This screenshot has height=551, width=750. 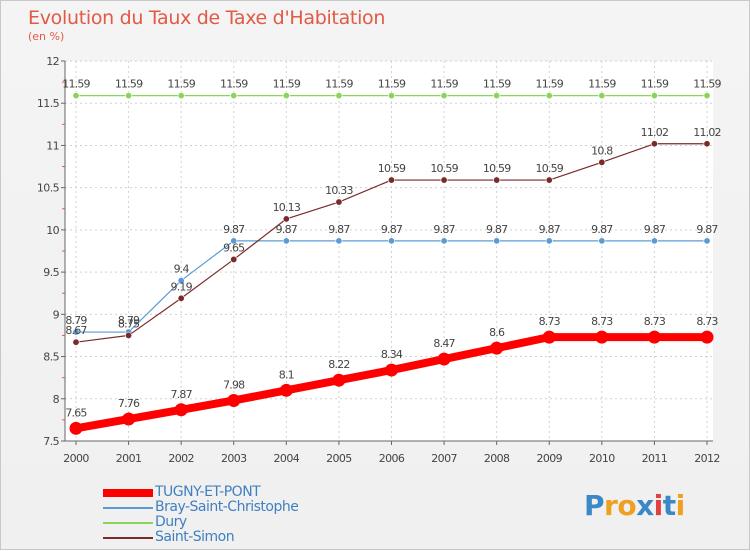 I want to click on x-tick-label: 2003, so click(x=234, y=458).